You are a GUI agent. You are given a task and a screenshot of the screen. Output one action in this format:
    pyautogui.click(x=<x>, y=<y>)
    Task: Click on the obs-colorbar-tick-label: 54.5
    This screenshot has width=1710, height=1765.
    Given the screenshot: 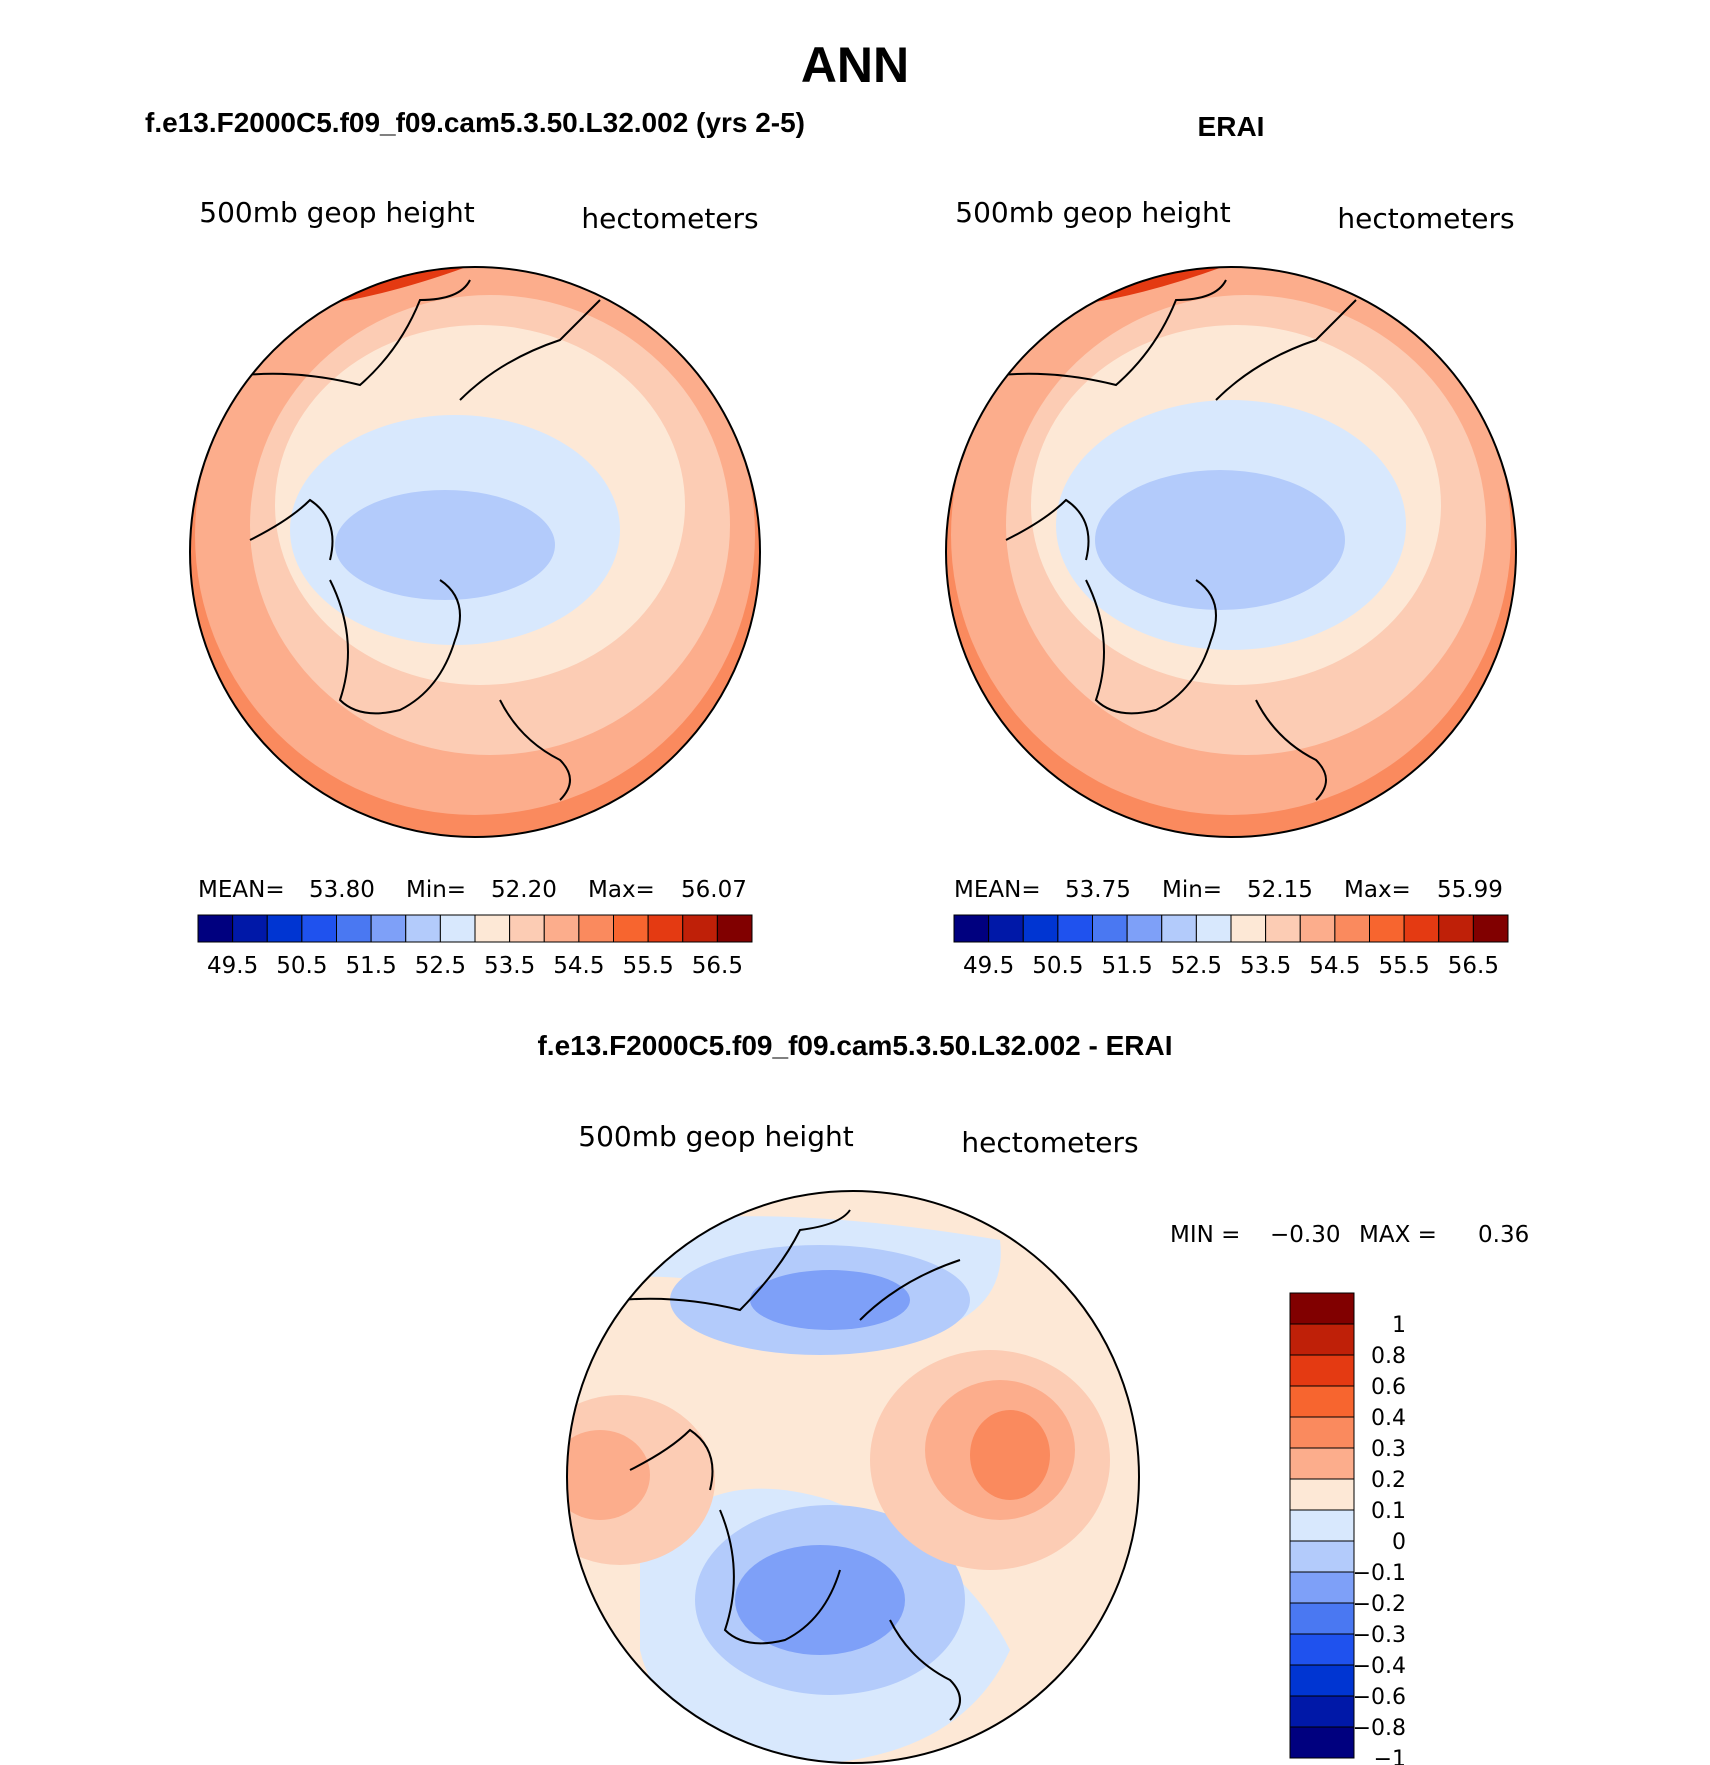 What is the action you would take?
    pyautogui.click(x=1334, y=966)
    